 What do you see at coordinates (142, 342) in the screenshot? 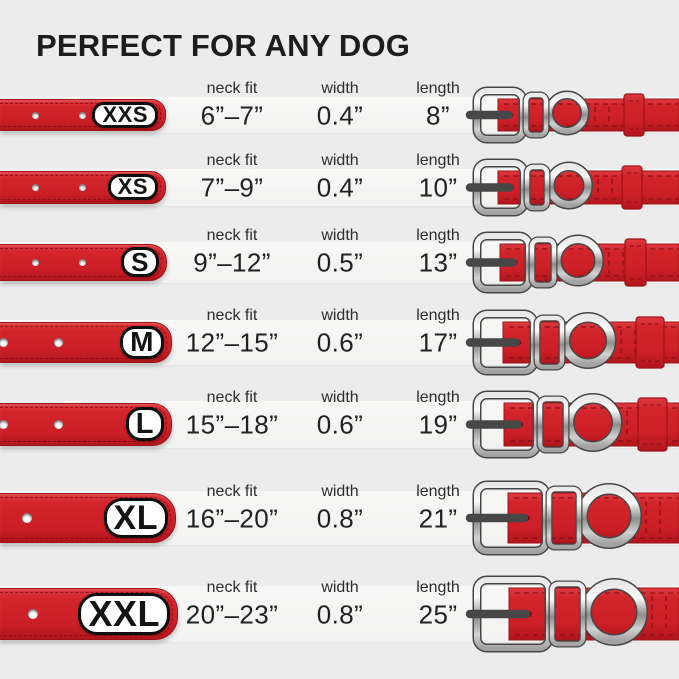
I see `size-badge: M` at bounding box center [142, 342].